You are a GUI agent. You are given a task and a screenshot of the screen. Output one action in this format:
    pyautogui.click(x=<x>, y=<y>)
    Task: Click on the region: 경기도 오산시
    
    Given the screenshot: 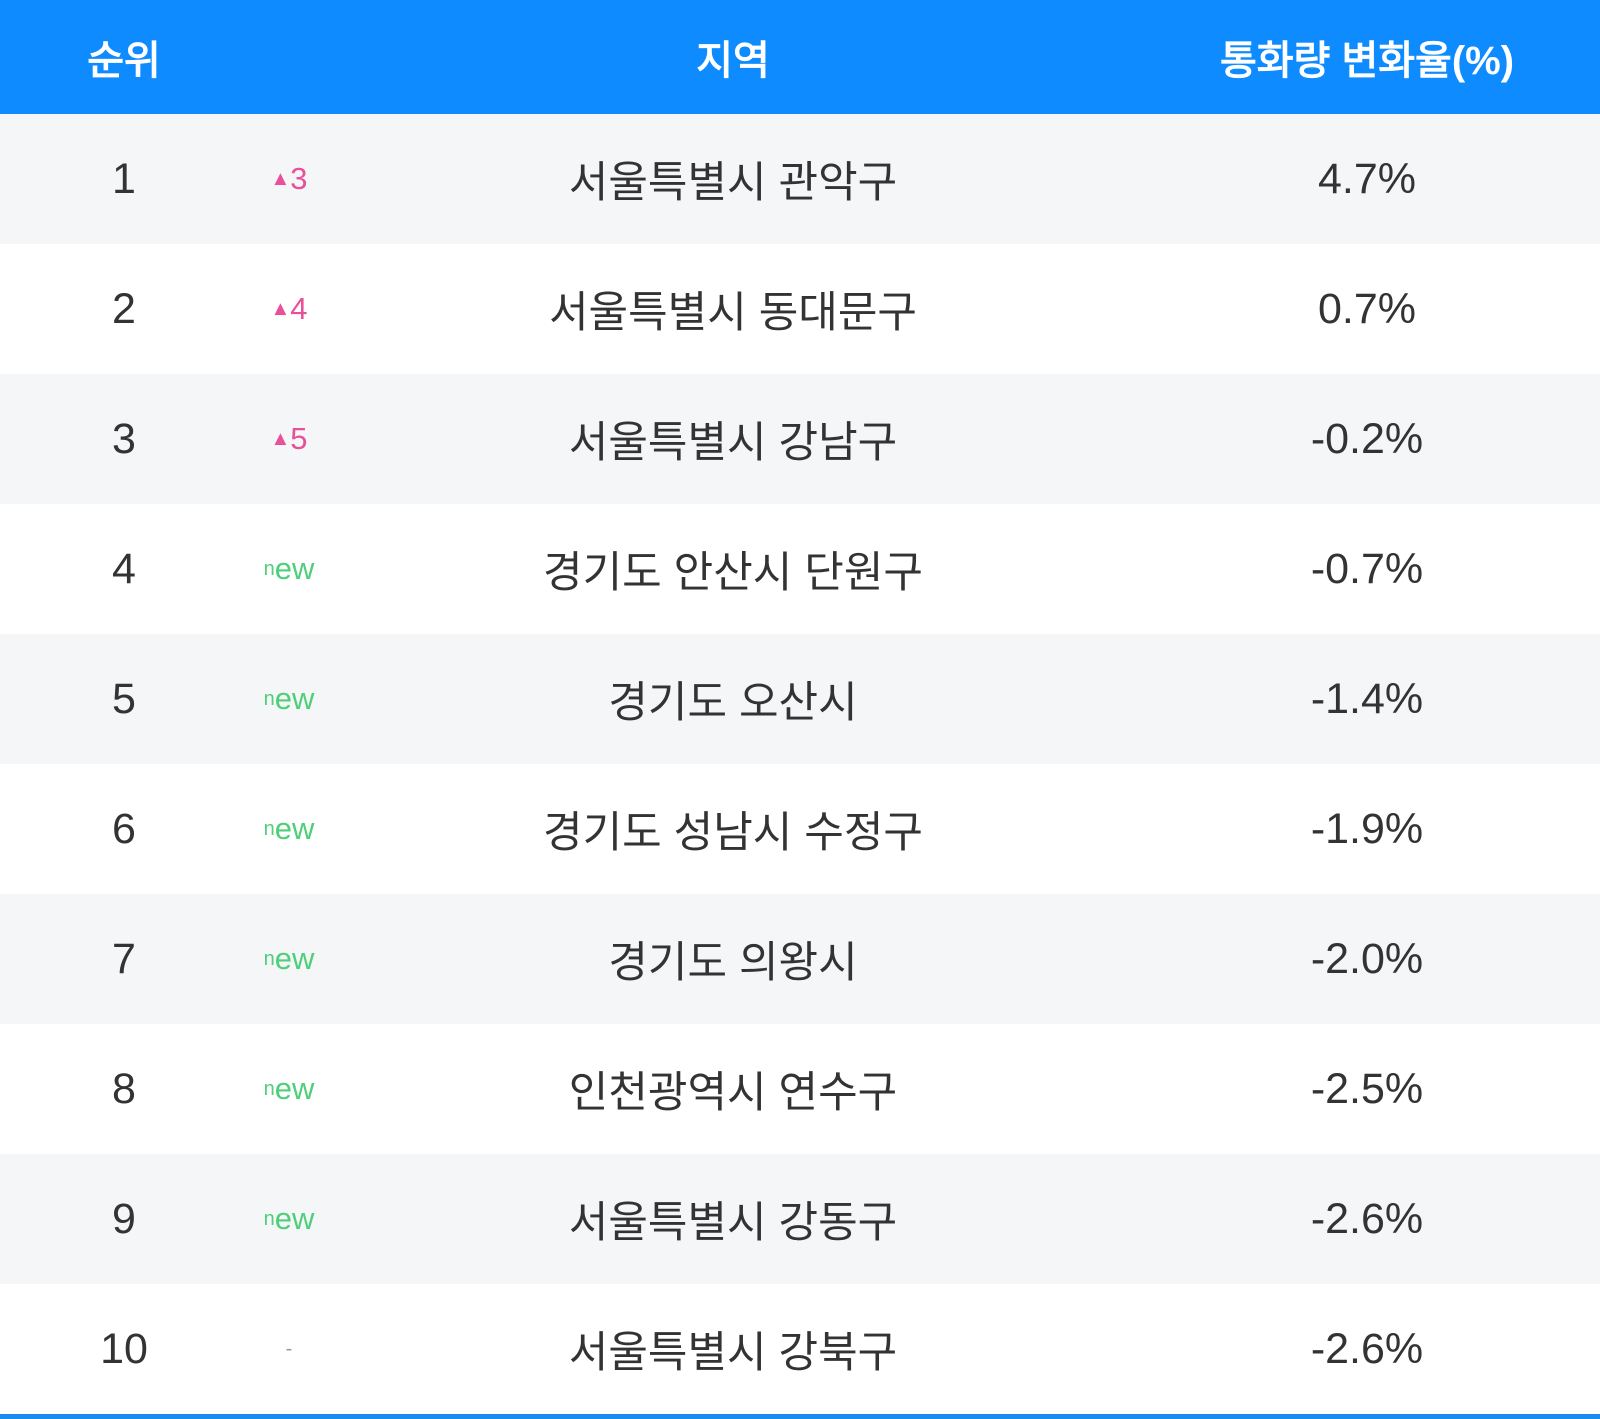 What is the action you would take?
    pyautogui.click(x=733, y=703)
    